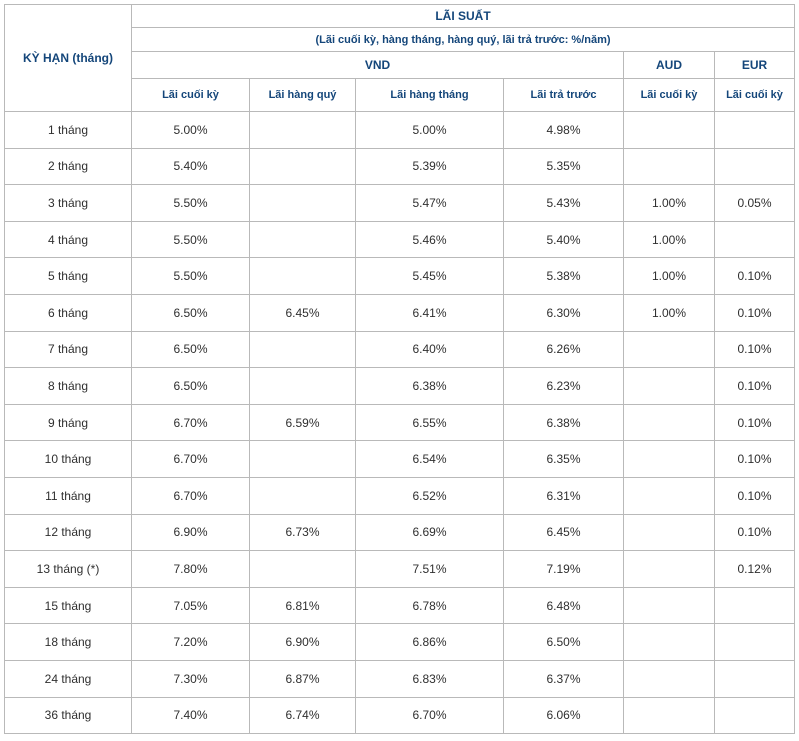 The width and height of the screenshot is (799, 741). Describe the element at coordinates (429, 276) in the screenshot. I see `vnd-monthly-cell: 5.45%` at that location.